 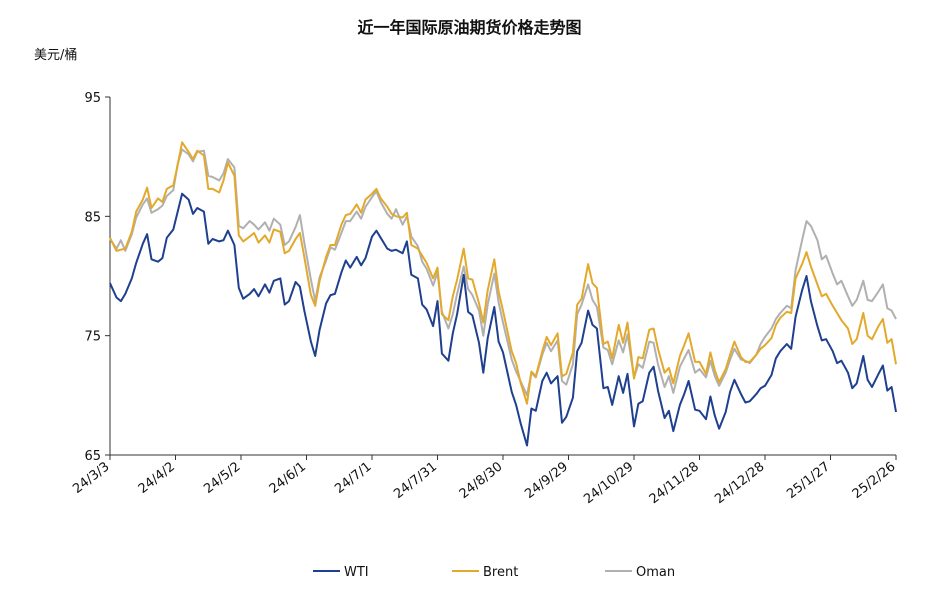 What do you see at coordinates (674, 483) in the screenshot?
I see `x-tick-label: 24/11/28` at bounding box center [674, 483].